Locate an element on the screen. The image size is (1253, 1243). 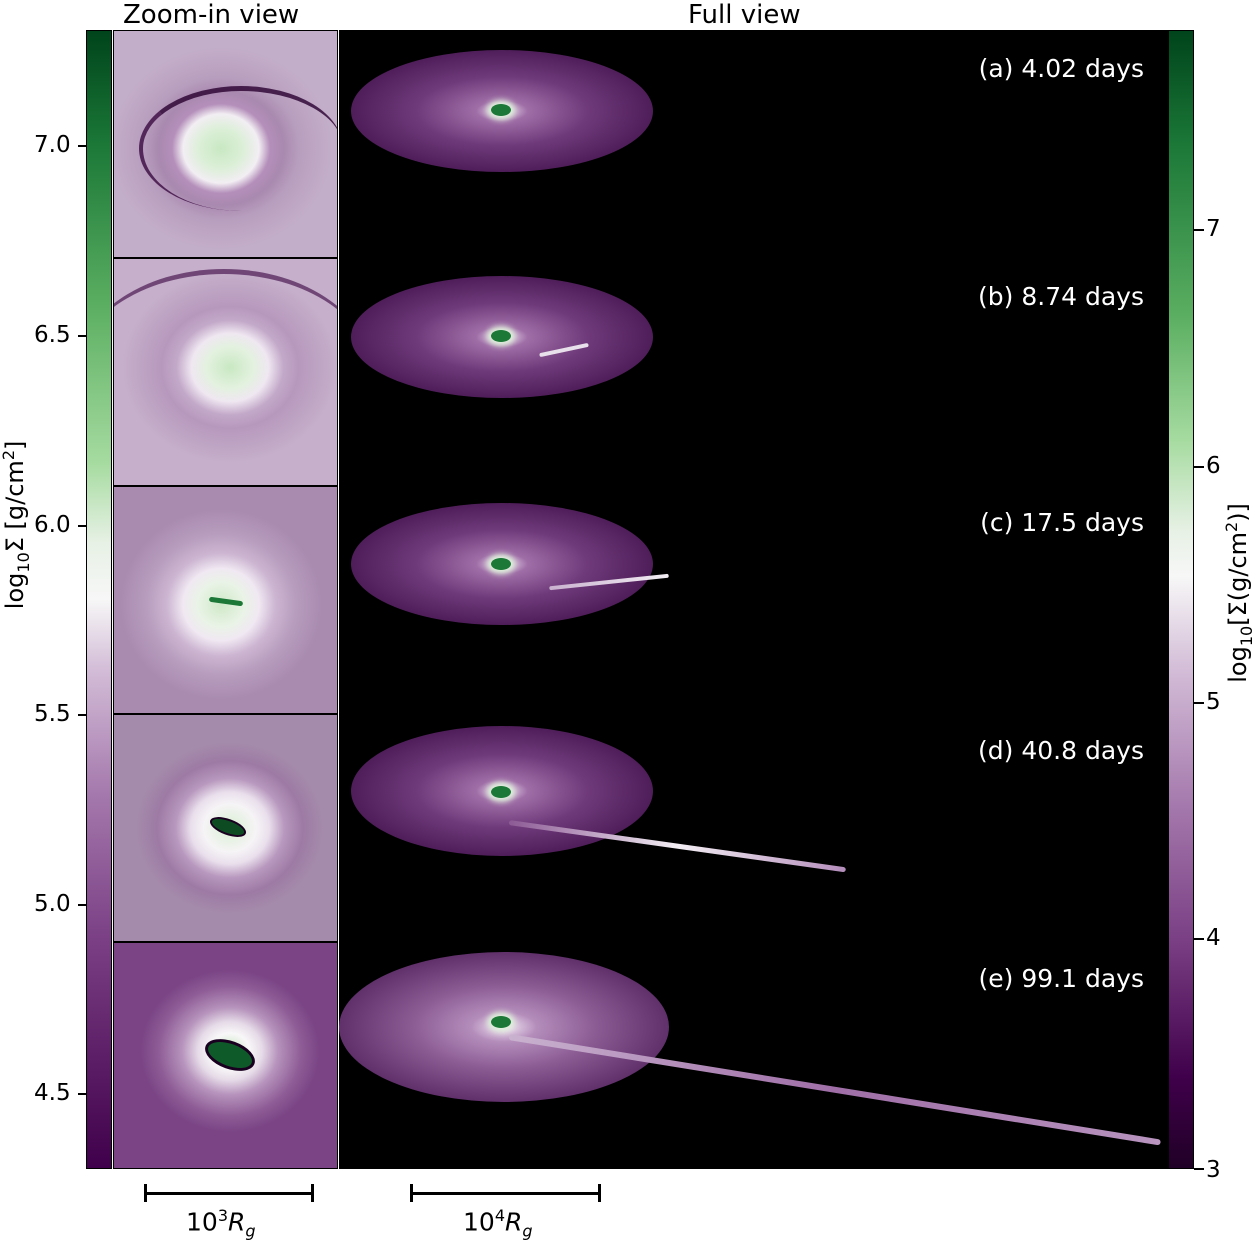
panel-label-d: (d) 40.8 days is located at coordinates (1061, 750).